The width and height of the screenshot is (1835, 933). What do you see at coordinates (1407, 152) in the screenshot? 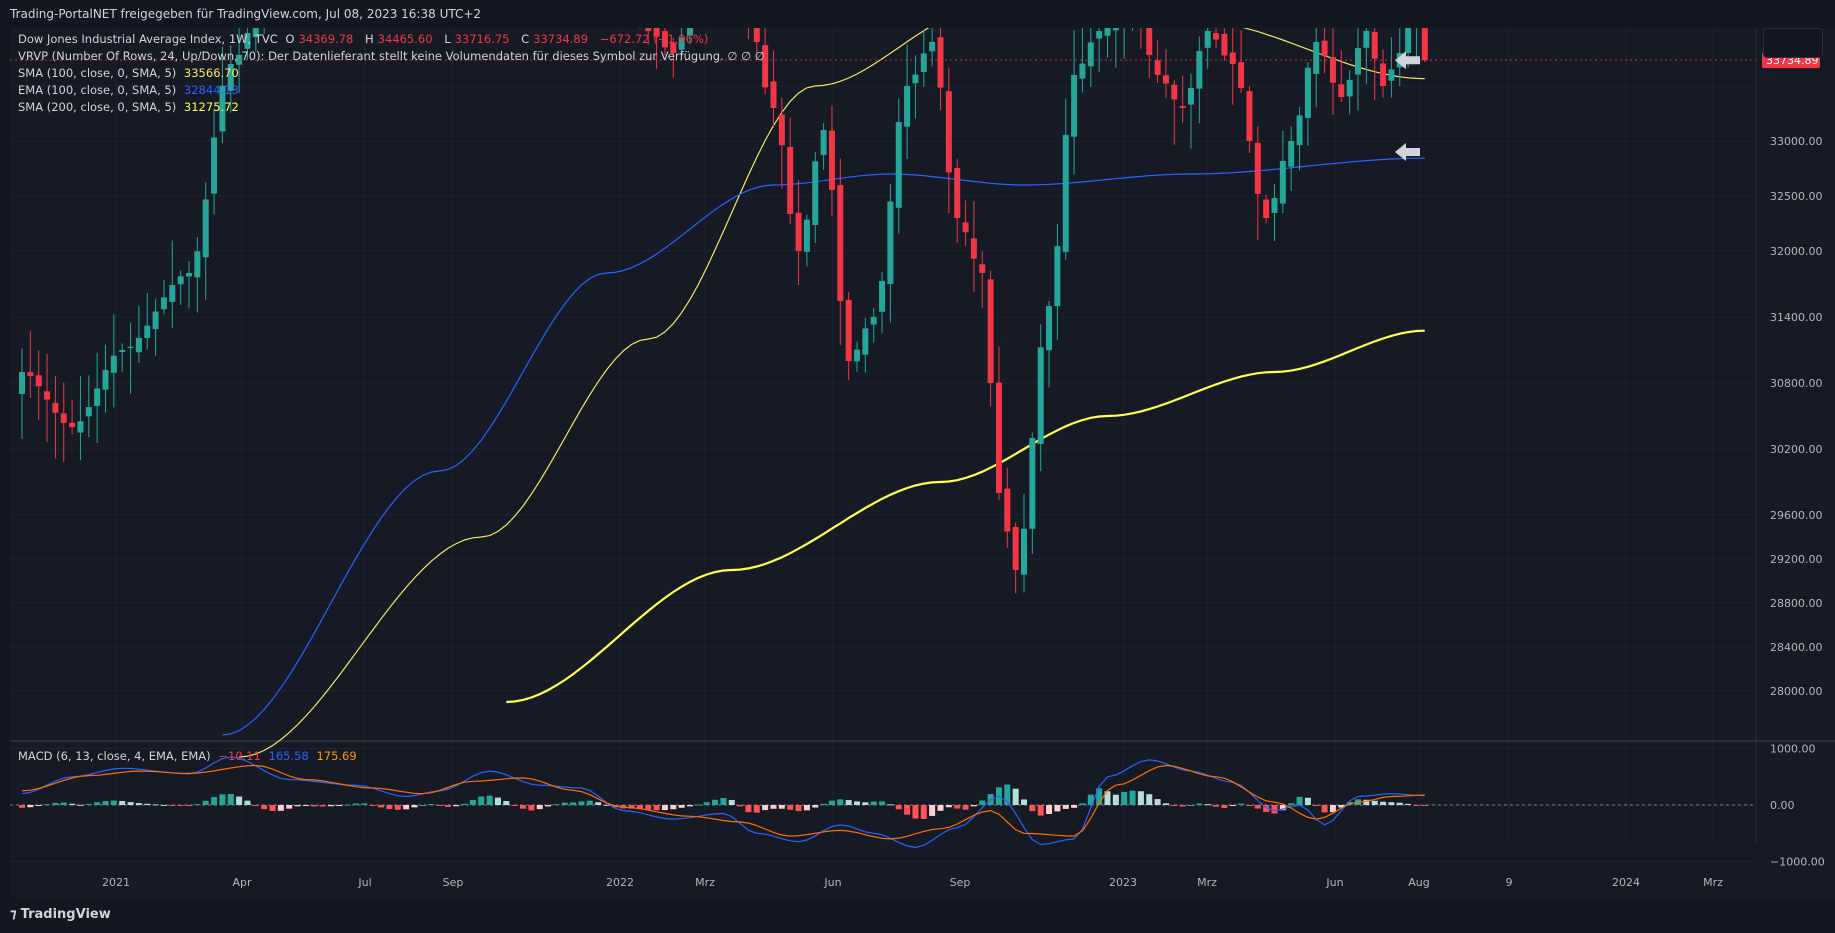
I see `arrow-left-icon` at bounding box center [1407, 152].